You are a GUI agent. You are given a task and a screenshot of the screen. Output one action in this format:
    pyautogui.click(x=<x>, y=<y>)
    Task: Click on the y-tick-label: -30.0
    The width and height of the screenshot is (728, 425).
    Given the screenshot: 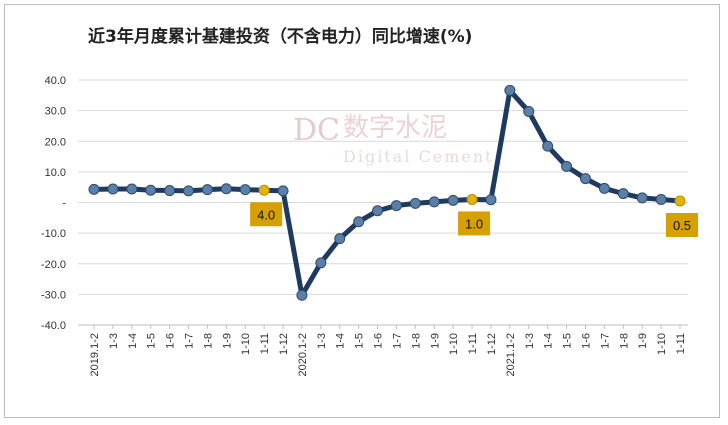 What is the action you would take?
    pyautogui.click(x=53, y=295)
    